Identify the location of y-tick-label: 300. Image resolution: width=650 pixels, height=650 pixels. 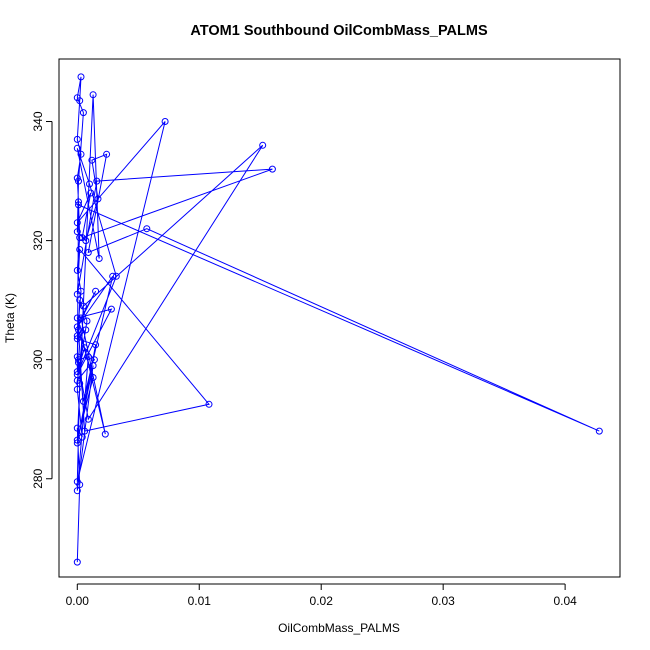
(38, 359).